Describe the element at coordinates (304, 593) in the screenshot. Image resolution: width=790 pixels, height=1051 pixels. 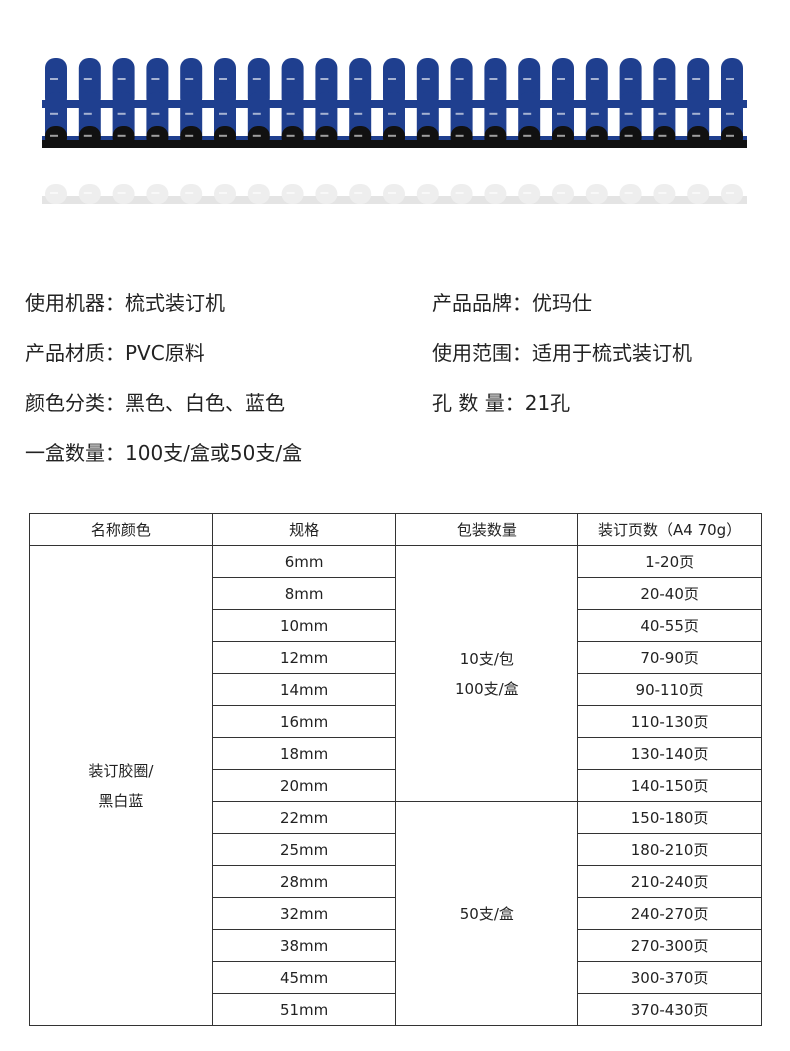
I see `size-cell: 8mm` at that location.